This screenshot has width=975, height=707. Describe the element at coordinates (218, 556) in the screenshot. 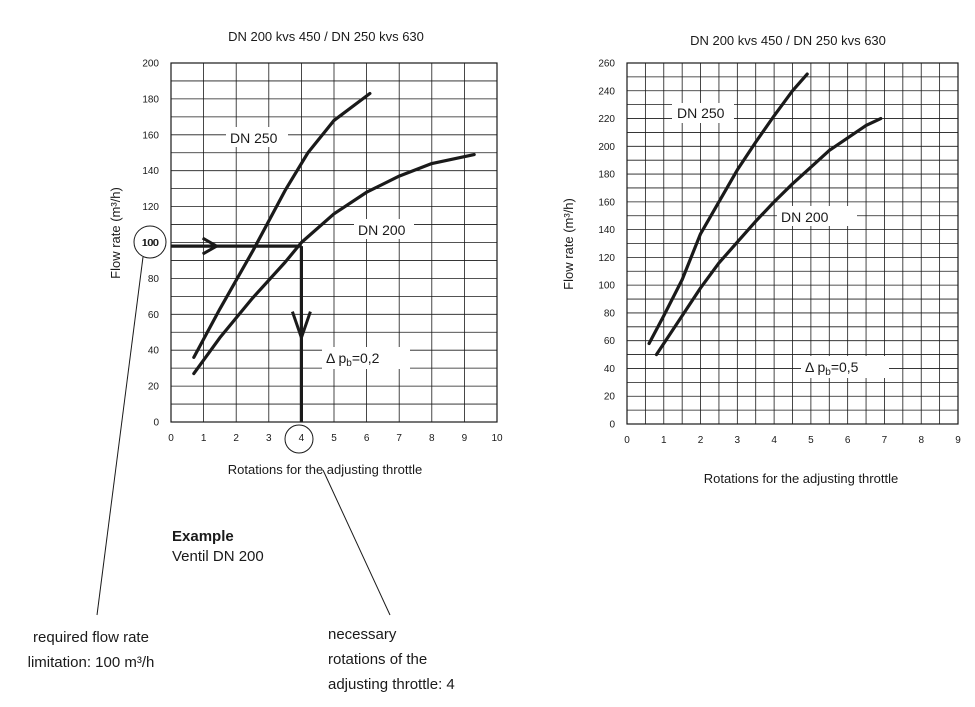

I see `example-valve: Ventil DN 200` at that location.